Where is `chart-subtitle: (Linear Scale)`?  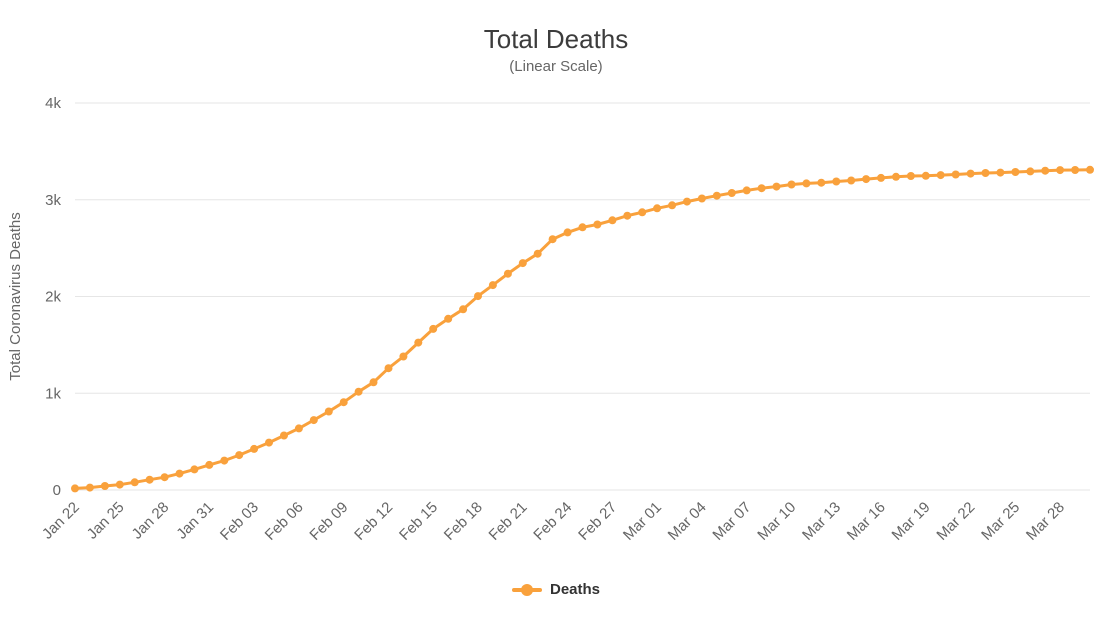 chart-subtitle: (Linear Scale) is located at coordinates (556, 66).